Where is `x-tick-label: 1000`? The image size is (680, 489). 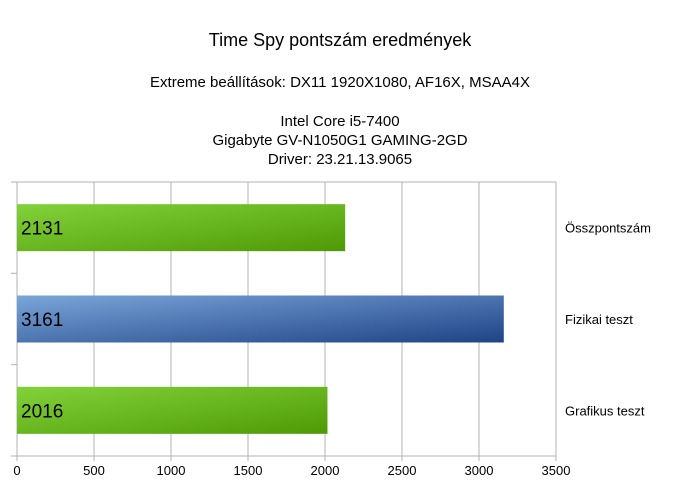
x-tick-label: 1000 is located at coordinates (171, 470).